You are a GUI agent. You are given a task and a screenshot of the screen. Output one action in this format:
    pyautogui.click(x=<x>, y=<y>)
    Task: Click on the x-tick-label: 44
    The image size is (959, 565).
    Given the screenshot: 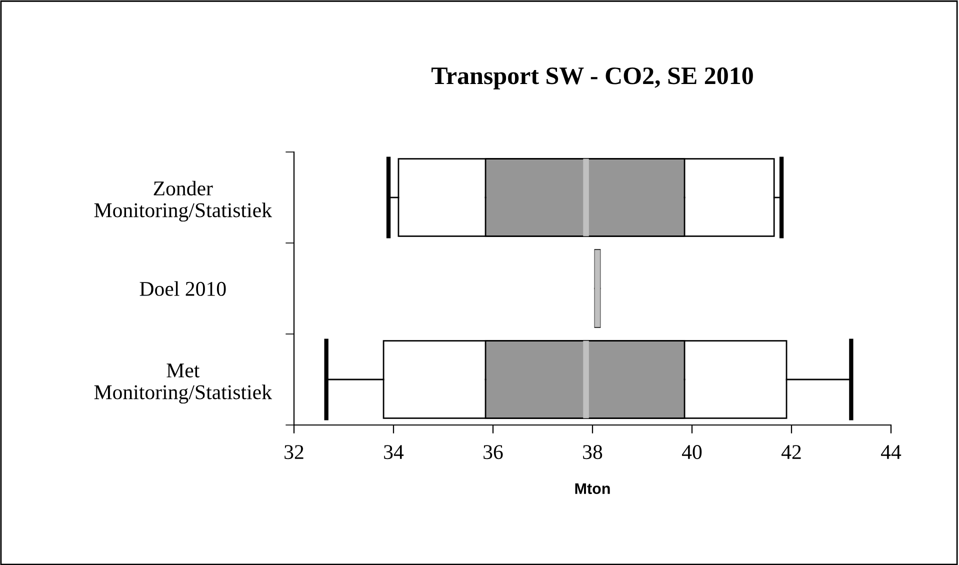 What is the action you would take?
    pyautogui.click(x=891, y=452)
    